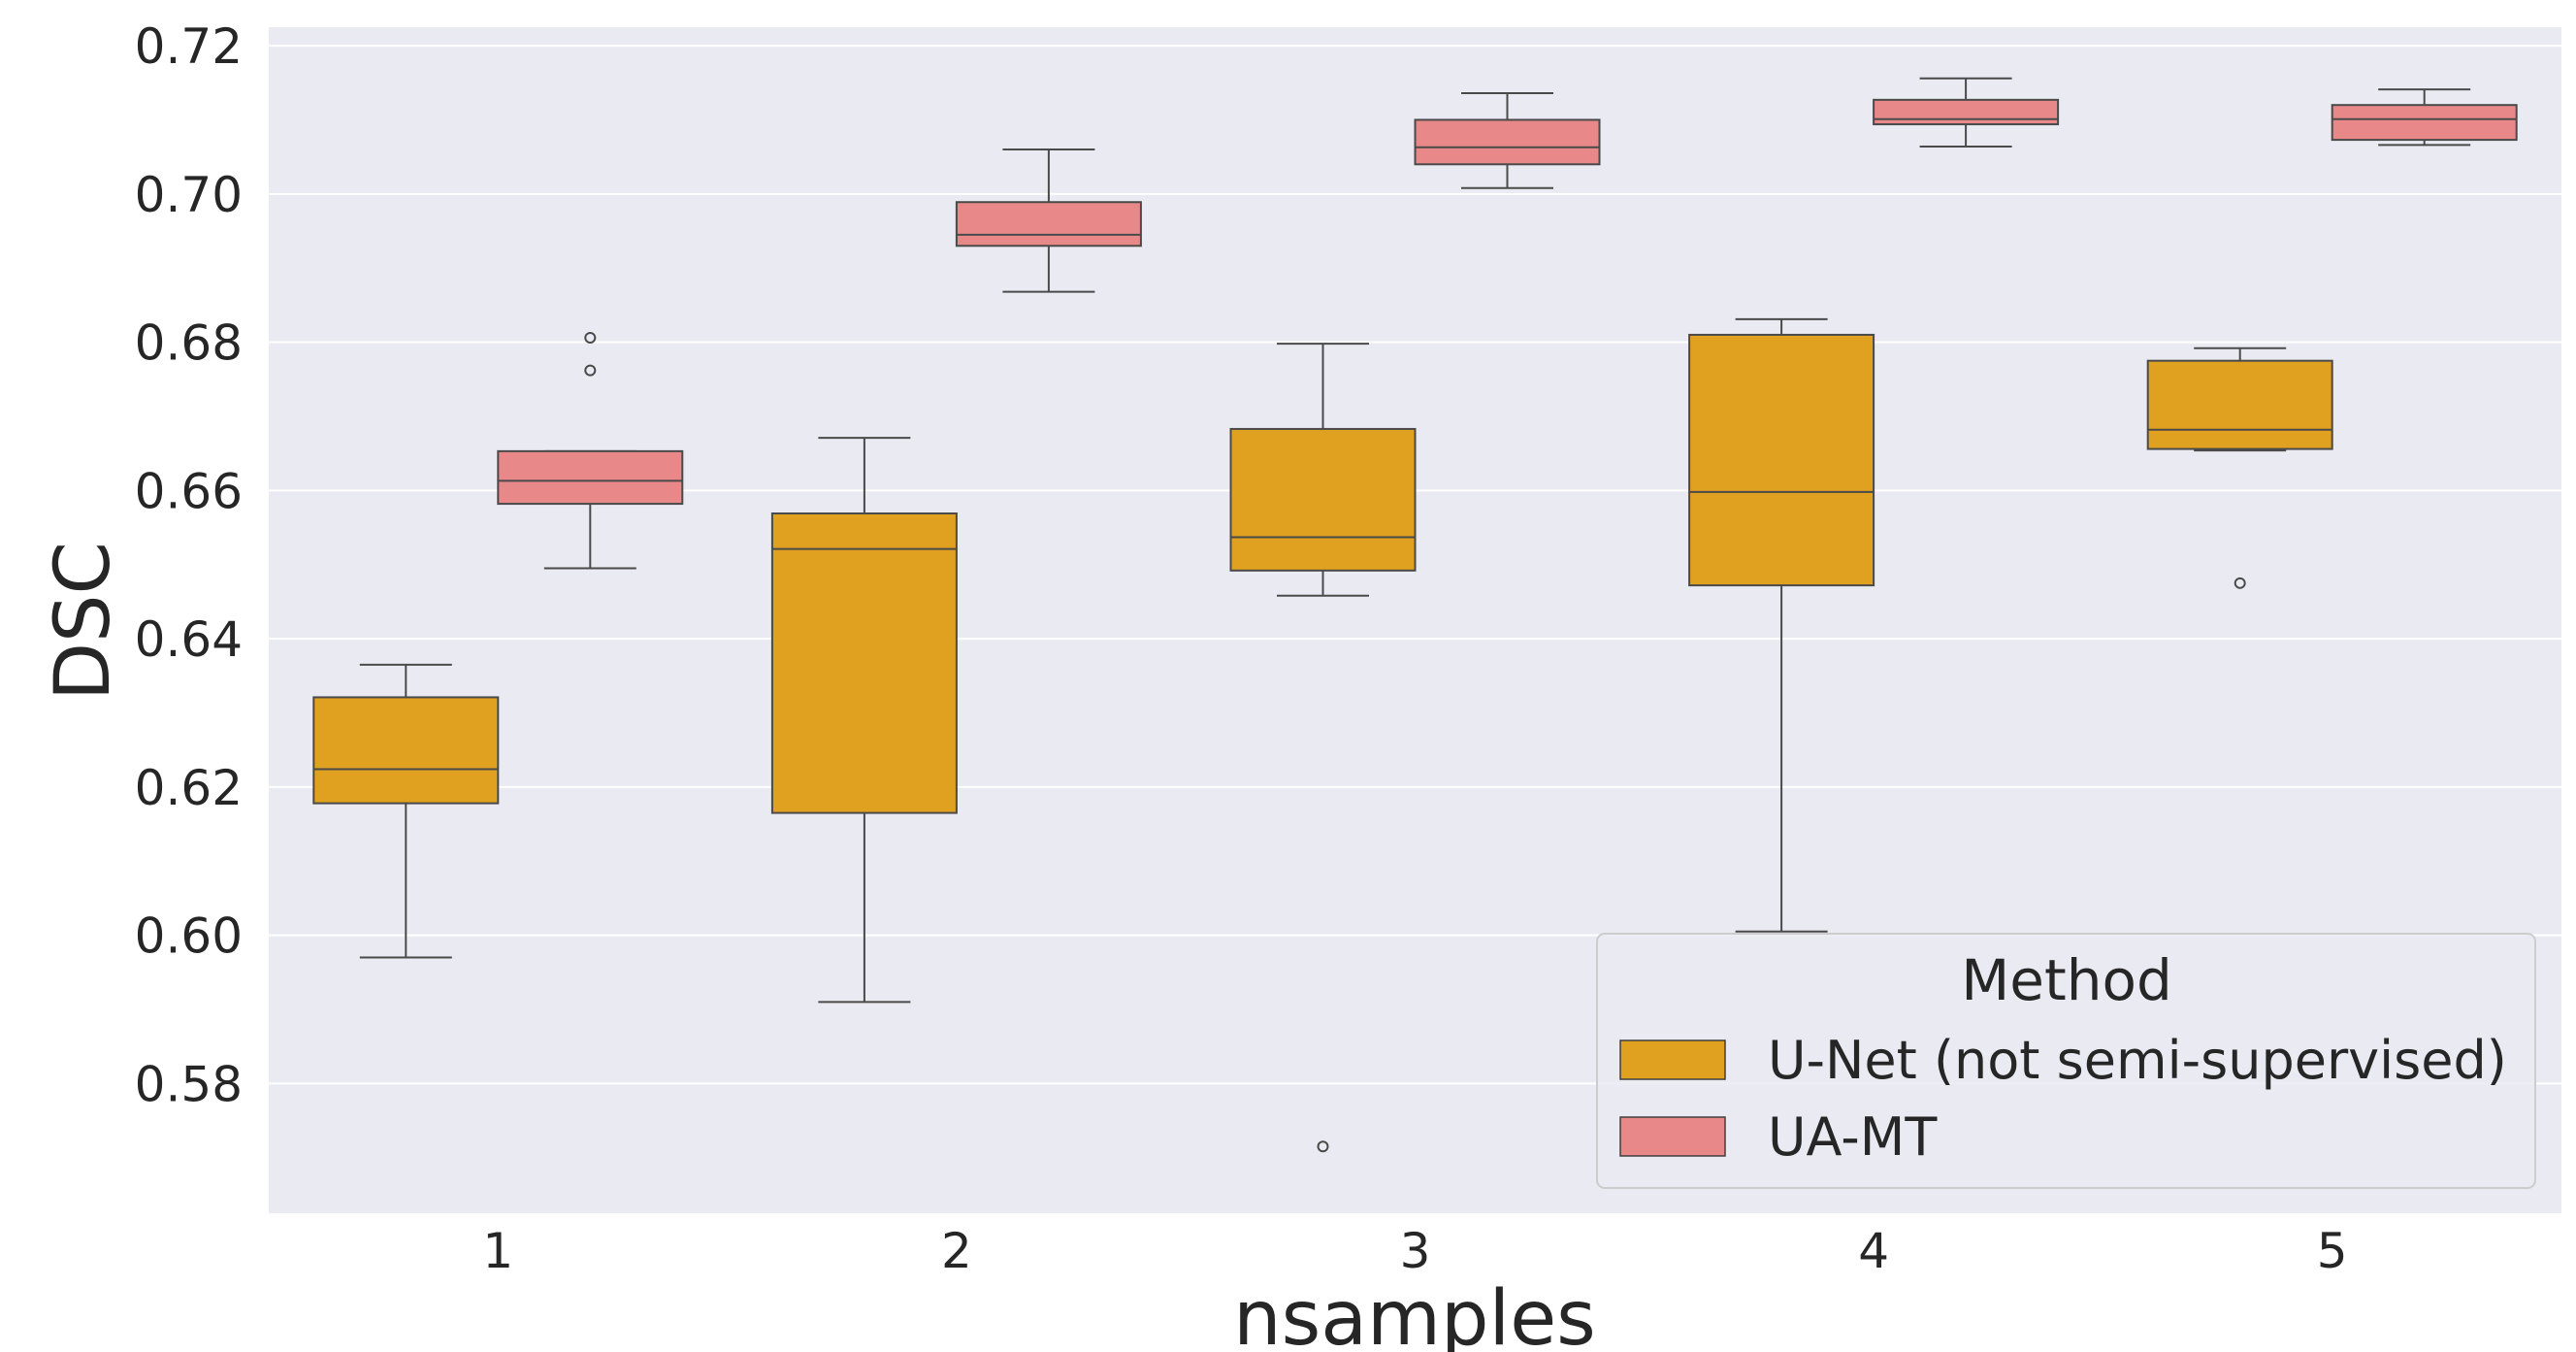 The image size is (2576, 1352). What do you see at coordinates (189, 936) in the screenshot?
I see `y-tick-label: 0.60` at bounding box center [189, 936].